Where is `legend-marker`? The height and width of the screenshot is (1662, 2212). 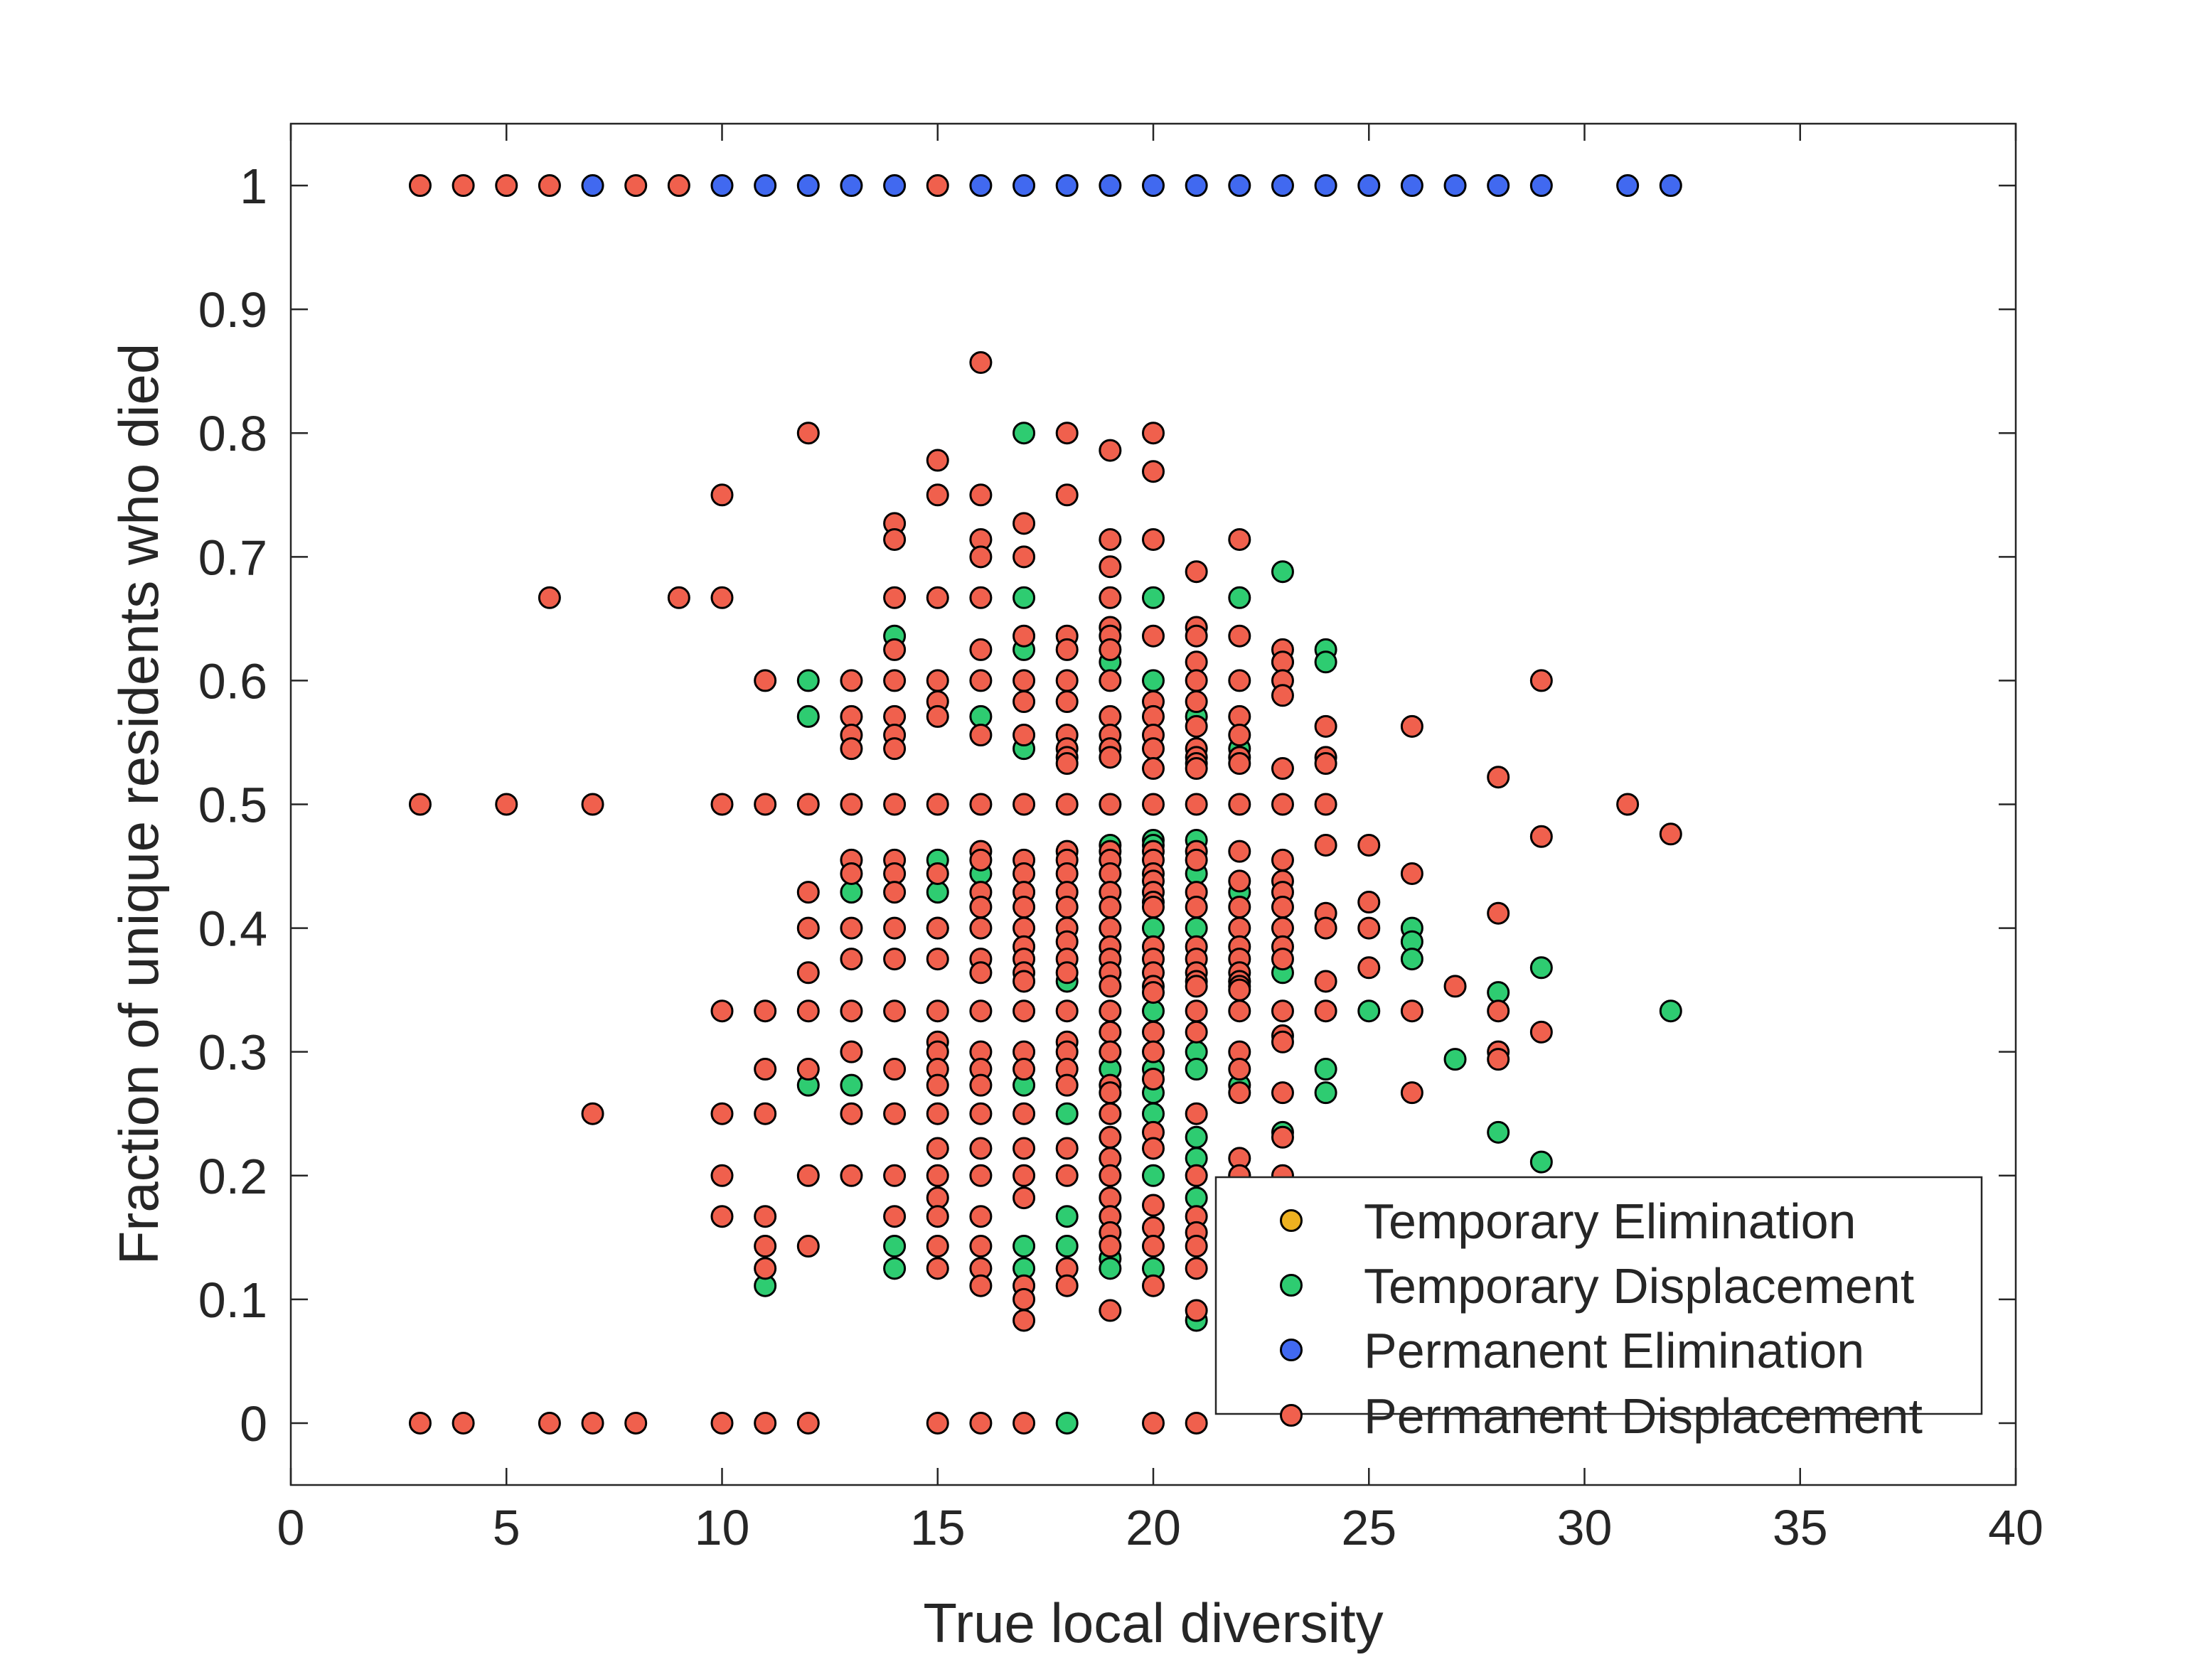 legend-marker is located at coordinates (1291, 1415).